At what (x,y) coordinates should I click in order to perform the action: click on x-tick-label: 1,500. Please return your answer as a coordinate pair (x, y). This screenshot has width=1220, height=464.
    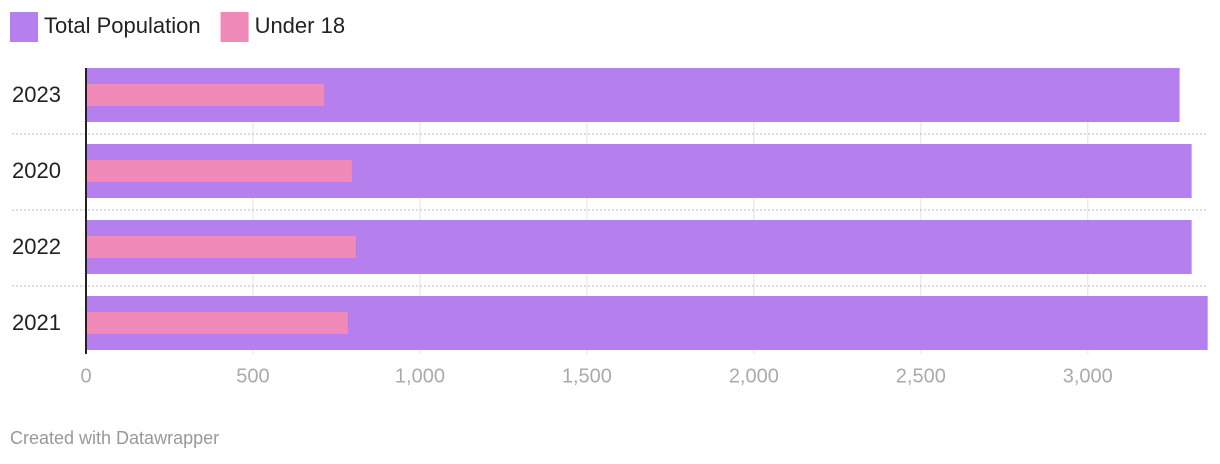
    Looking at the image, I should click on (587, 376).